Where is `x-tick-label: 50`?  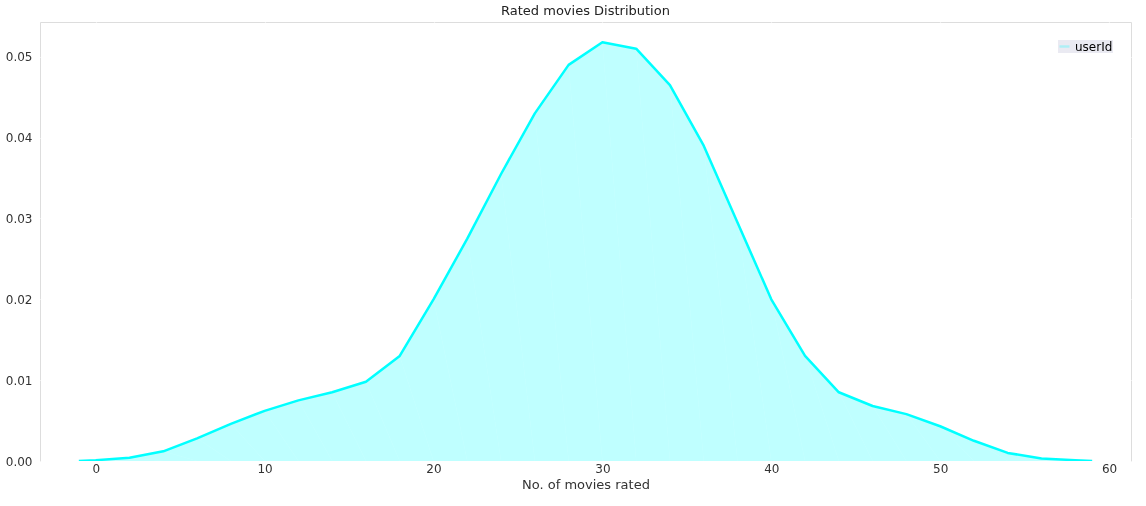
x-tick-label: 50 is located at coordinates (941, 468).